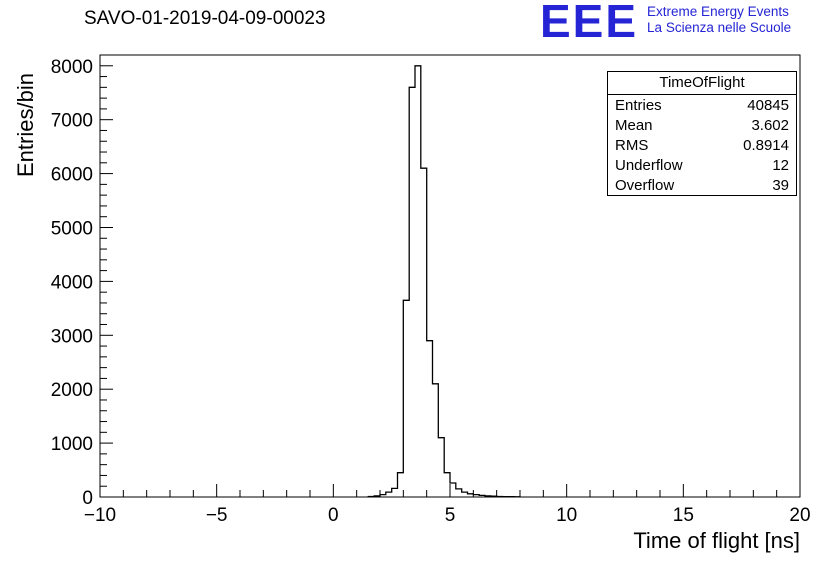  Describe the element at coordinates (799, 515) in the screenshot. I see `svg-text: 20` at that location.